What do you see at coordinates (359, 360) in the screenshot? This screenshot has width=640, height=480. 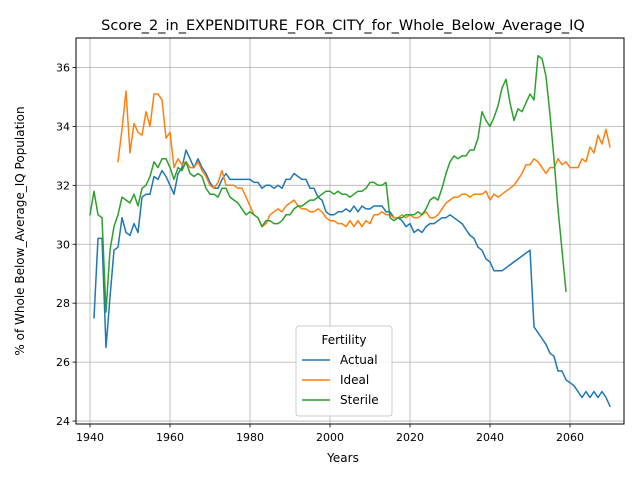 I see `legend-label: Actual` at bounding box center [359, 360].